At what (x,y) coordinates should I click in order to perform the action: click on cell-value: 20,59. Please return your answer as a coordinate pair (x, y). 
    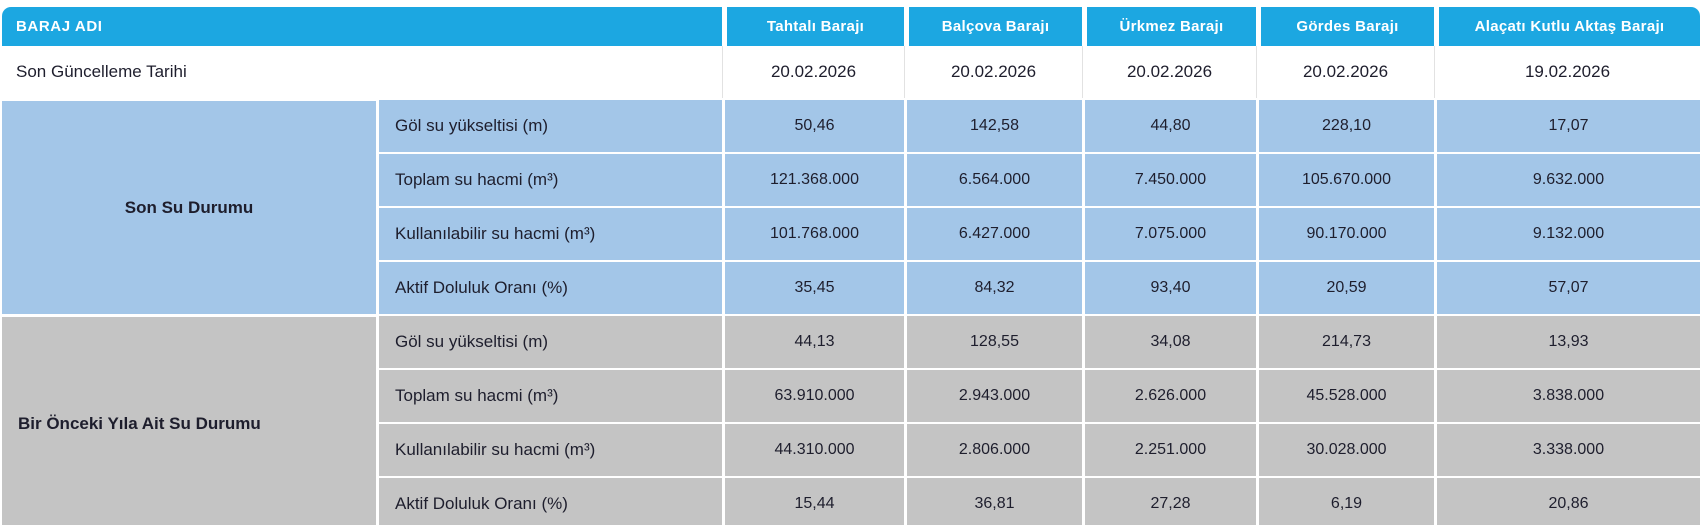
    Looking at the image, I should click on (1345, 287).